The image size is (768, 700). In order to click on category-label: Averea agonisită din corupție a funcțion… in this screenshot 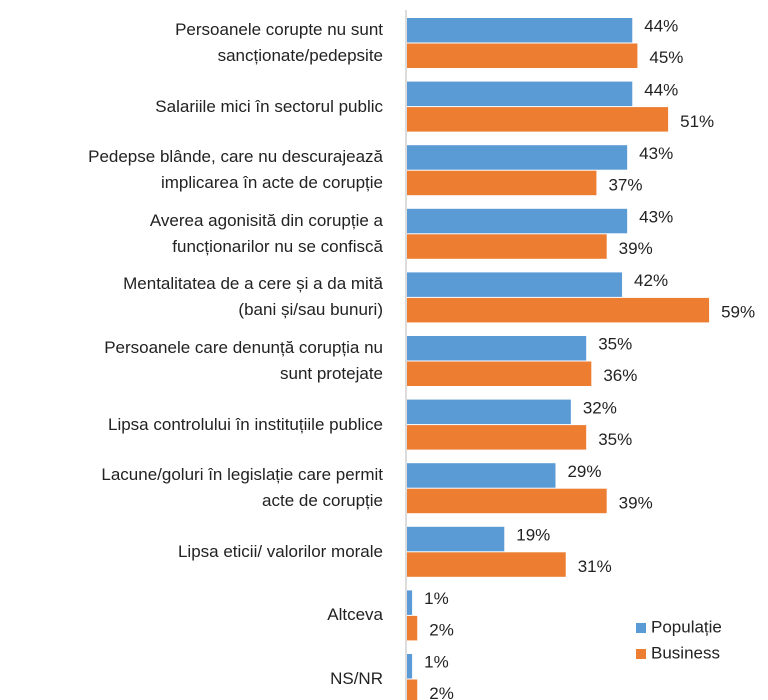, I will do `click(266, 233)`.